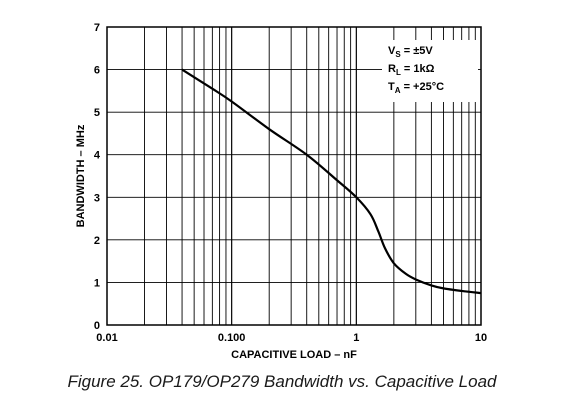  What do you see at coordinates (97, 71) in the screenshot?
I see `y-tick-label: 6` at bounding box center [97, 71].